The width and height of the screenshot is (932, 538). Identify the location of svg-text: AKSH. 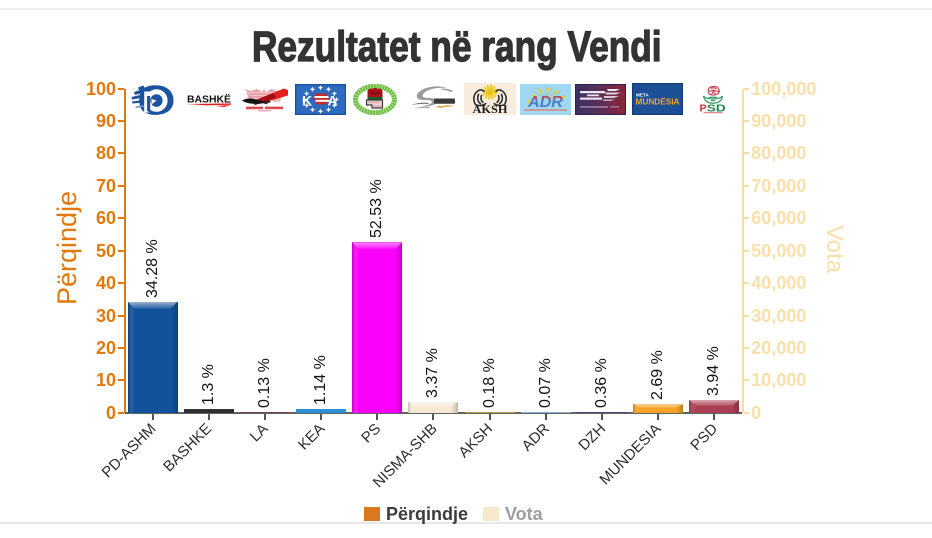
(490, 109).